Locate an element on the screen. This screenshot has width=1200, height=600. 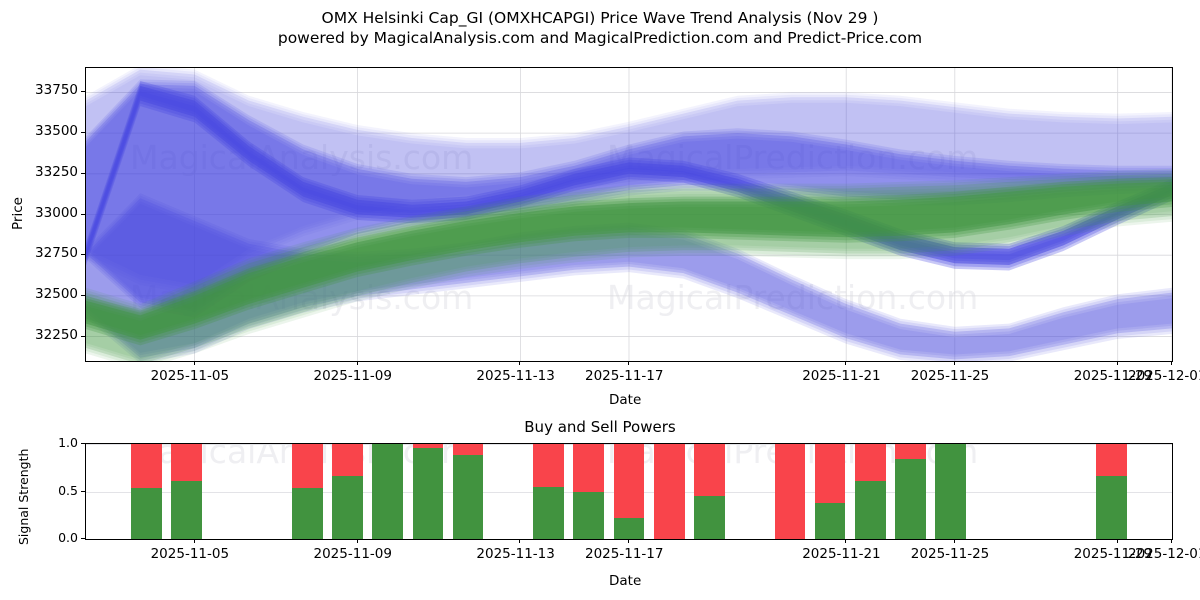
price-y-tick-label: 33500 is located at coordinates (56, 131).